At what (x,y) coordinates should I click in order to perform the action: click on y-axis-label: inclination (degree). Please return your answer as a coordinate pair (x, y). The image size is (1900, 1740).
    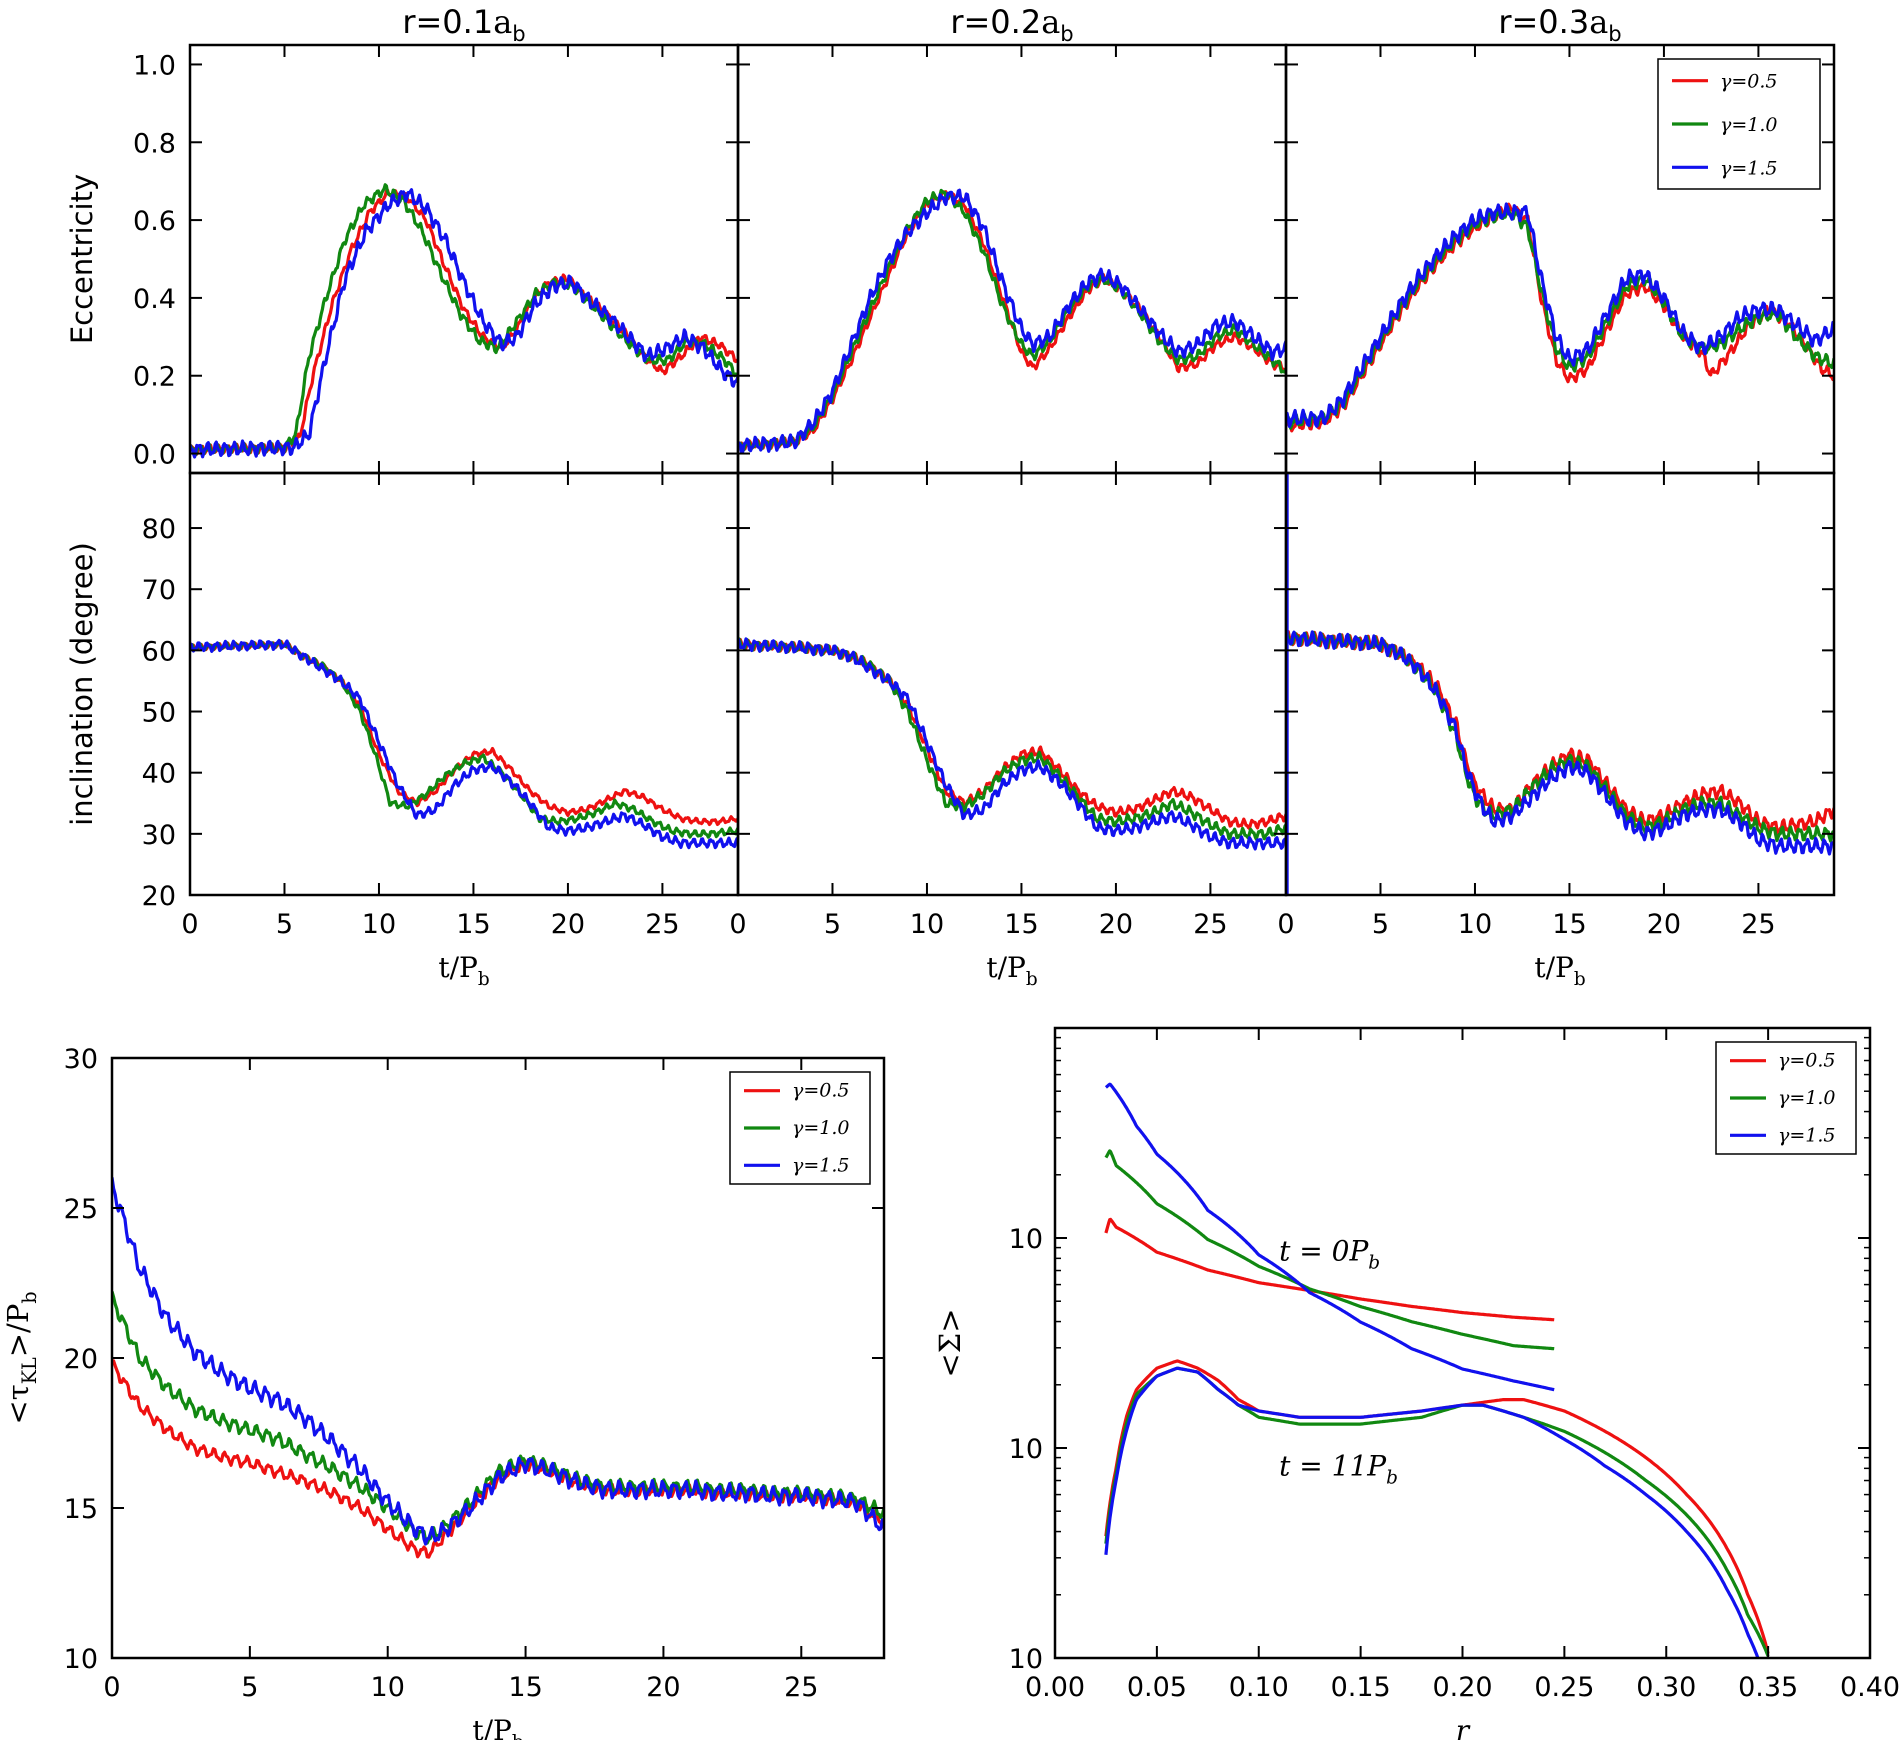
    Looking at the image, I should click on (82, 684).